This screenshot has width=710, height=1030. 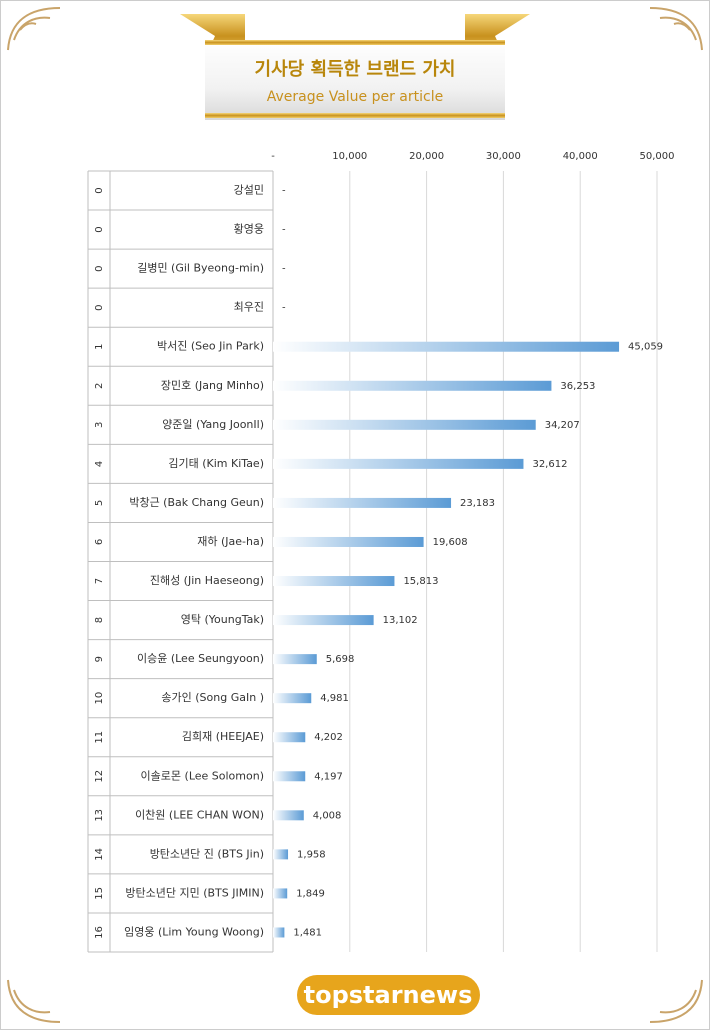 What do you see at coordinates (349, 156) in the screenshot?
I see `x-tick-label: 10,000` at bounding box center [349, 156].